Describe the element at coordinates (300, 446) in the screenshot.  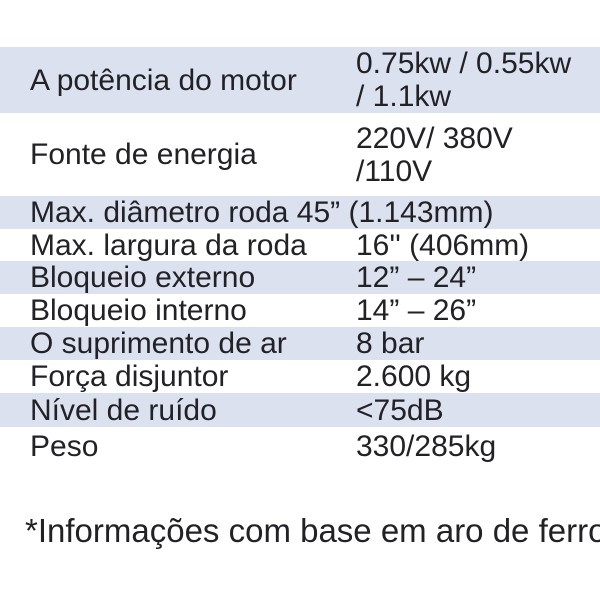
I see `spec-row-weight: Peso 330/285kg` at that location.